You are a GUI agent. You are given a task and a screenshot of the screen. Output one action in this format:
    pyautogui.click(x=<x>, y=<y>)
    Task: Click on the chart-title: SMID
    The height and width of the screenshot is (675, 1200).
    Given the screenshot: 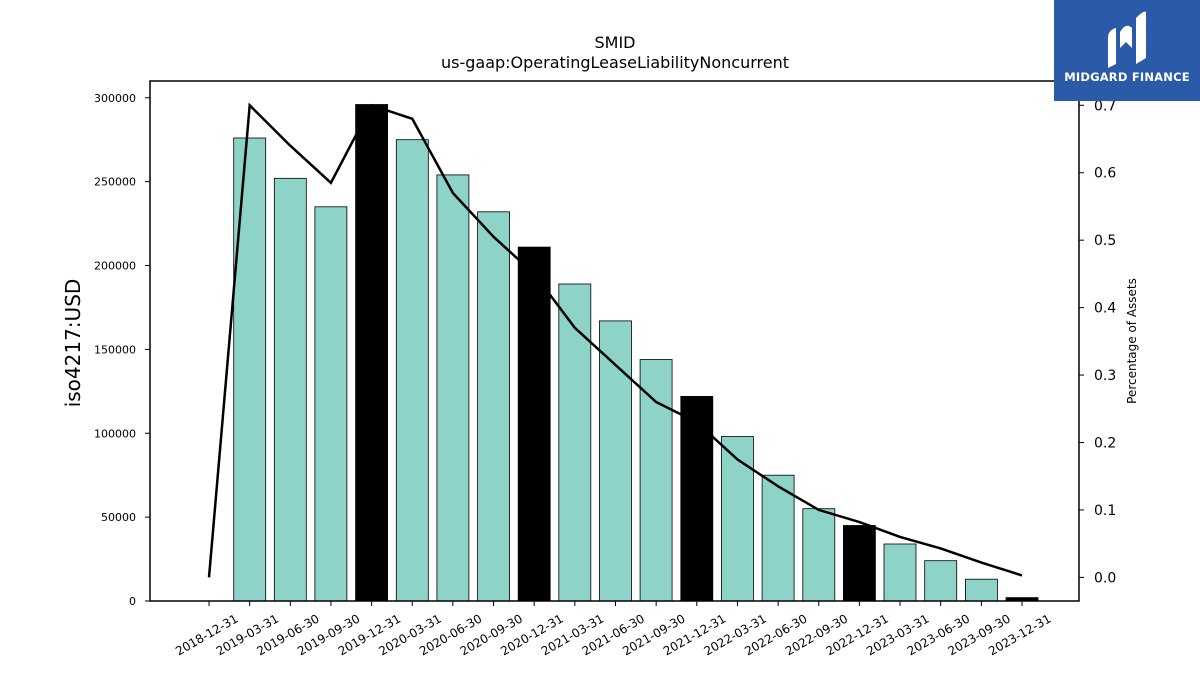 What is the action you would take?
    pyautogui.click(x=615, y=42)
    